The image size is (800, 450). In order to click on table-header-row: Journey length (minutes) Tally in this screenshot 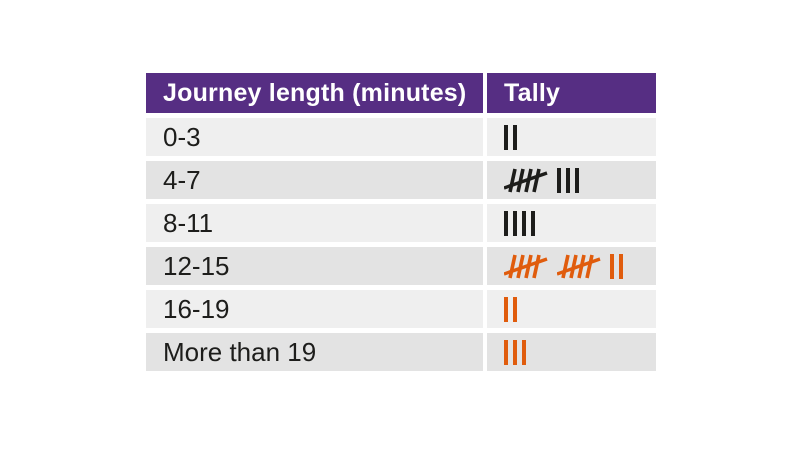, I will do `click(401, 93)`.